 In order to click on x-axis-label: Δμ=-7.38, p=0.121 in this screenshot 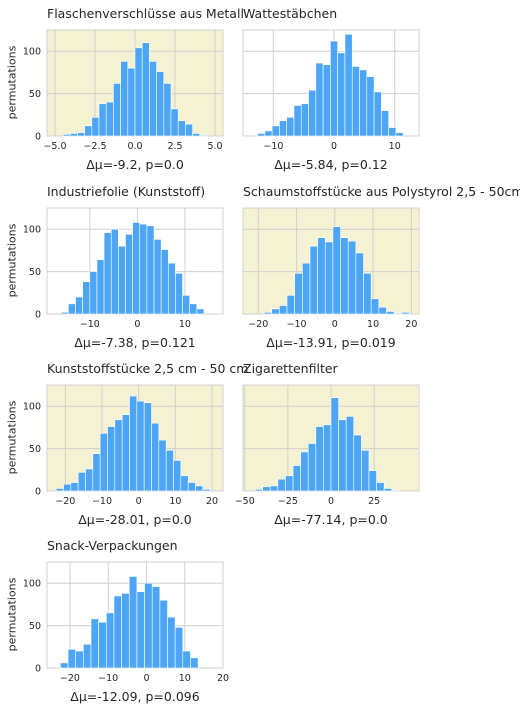, I will do `click(135, 342)`.